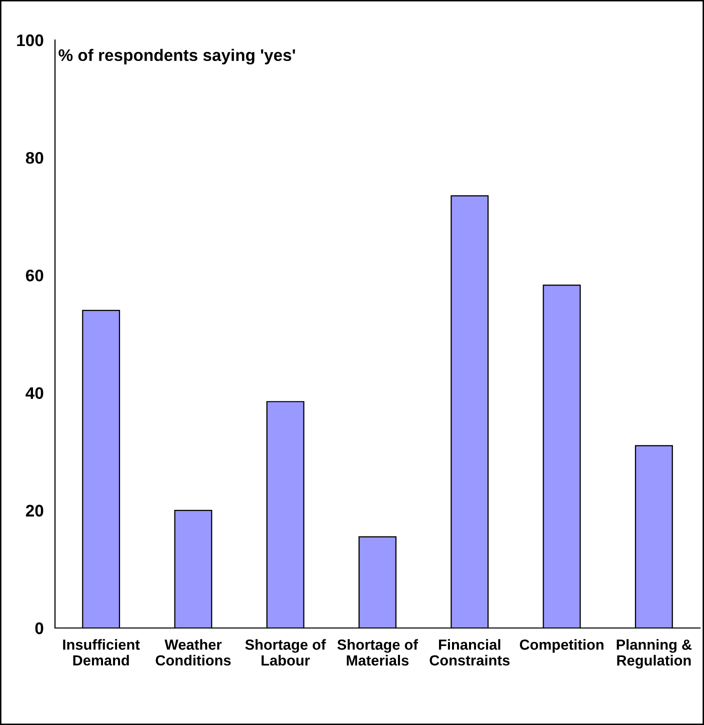 Image resolution: width=704 pixels, height=725 pixels. I want to click on x-tick-label: Financial Constraints, so click(470, 652).